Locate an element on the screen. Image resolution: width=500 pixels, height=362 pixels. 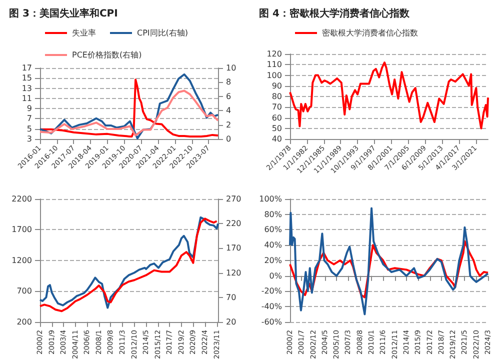
y-tick-label: 110 is located at coordinates (274, 65).